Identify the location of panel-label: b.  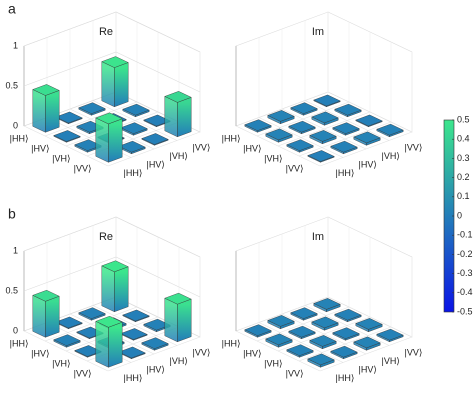
(12, 214).